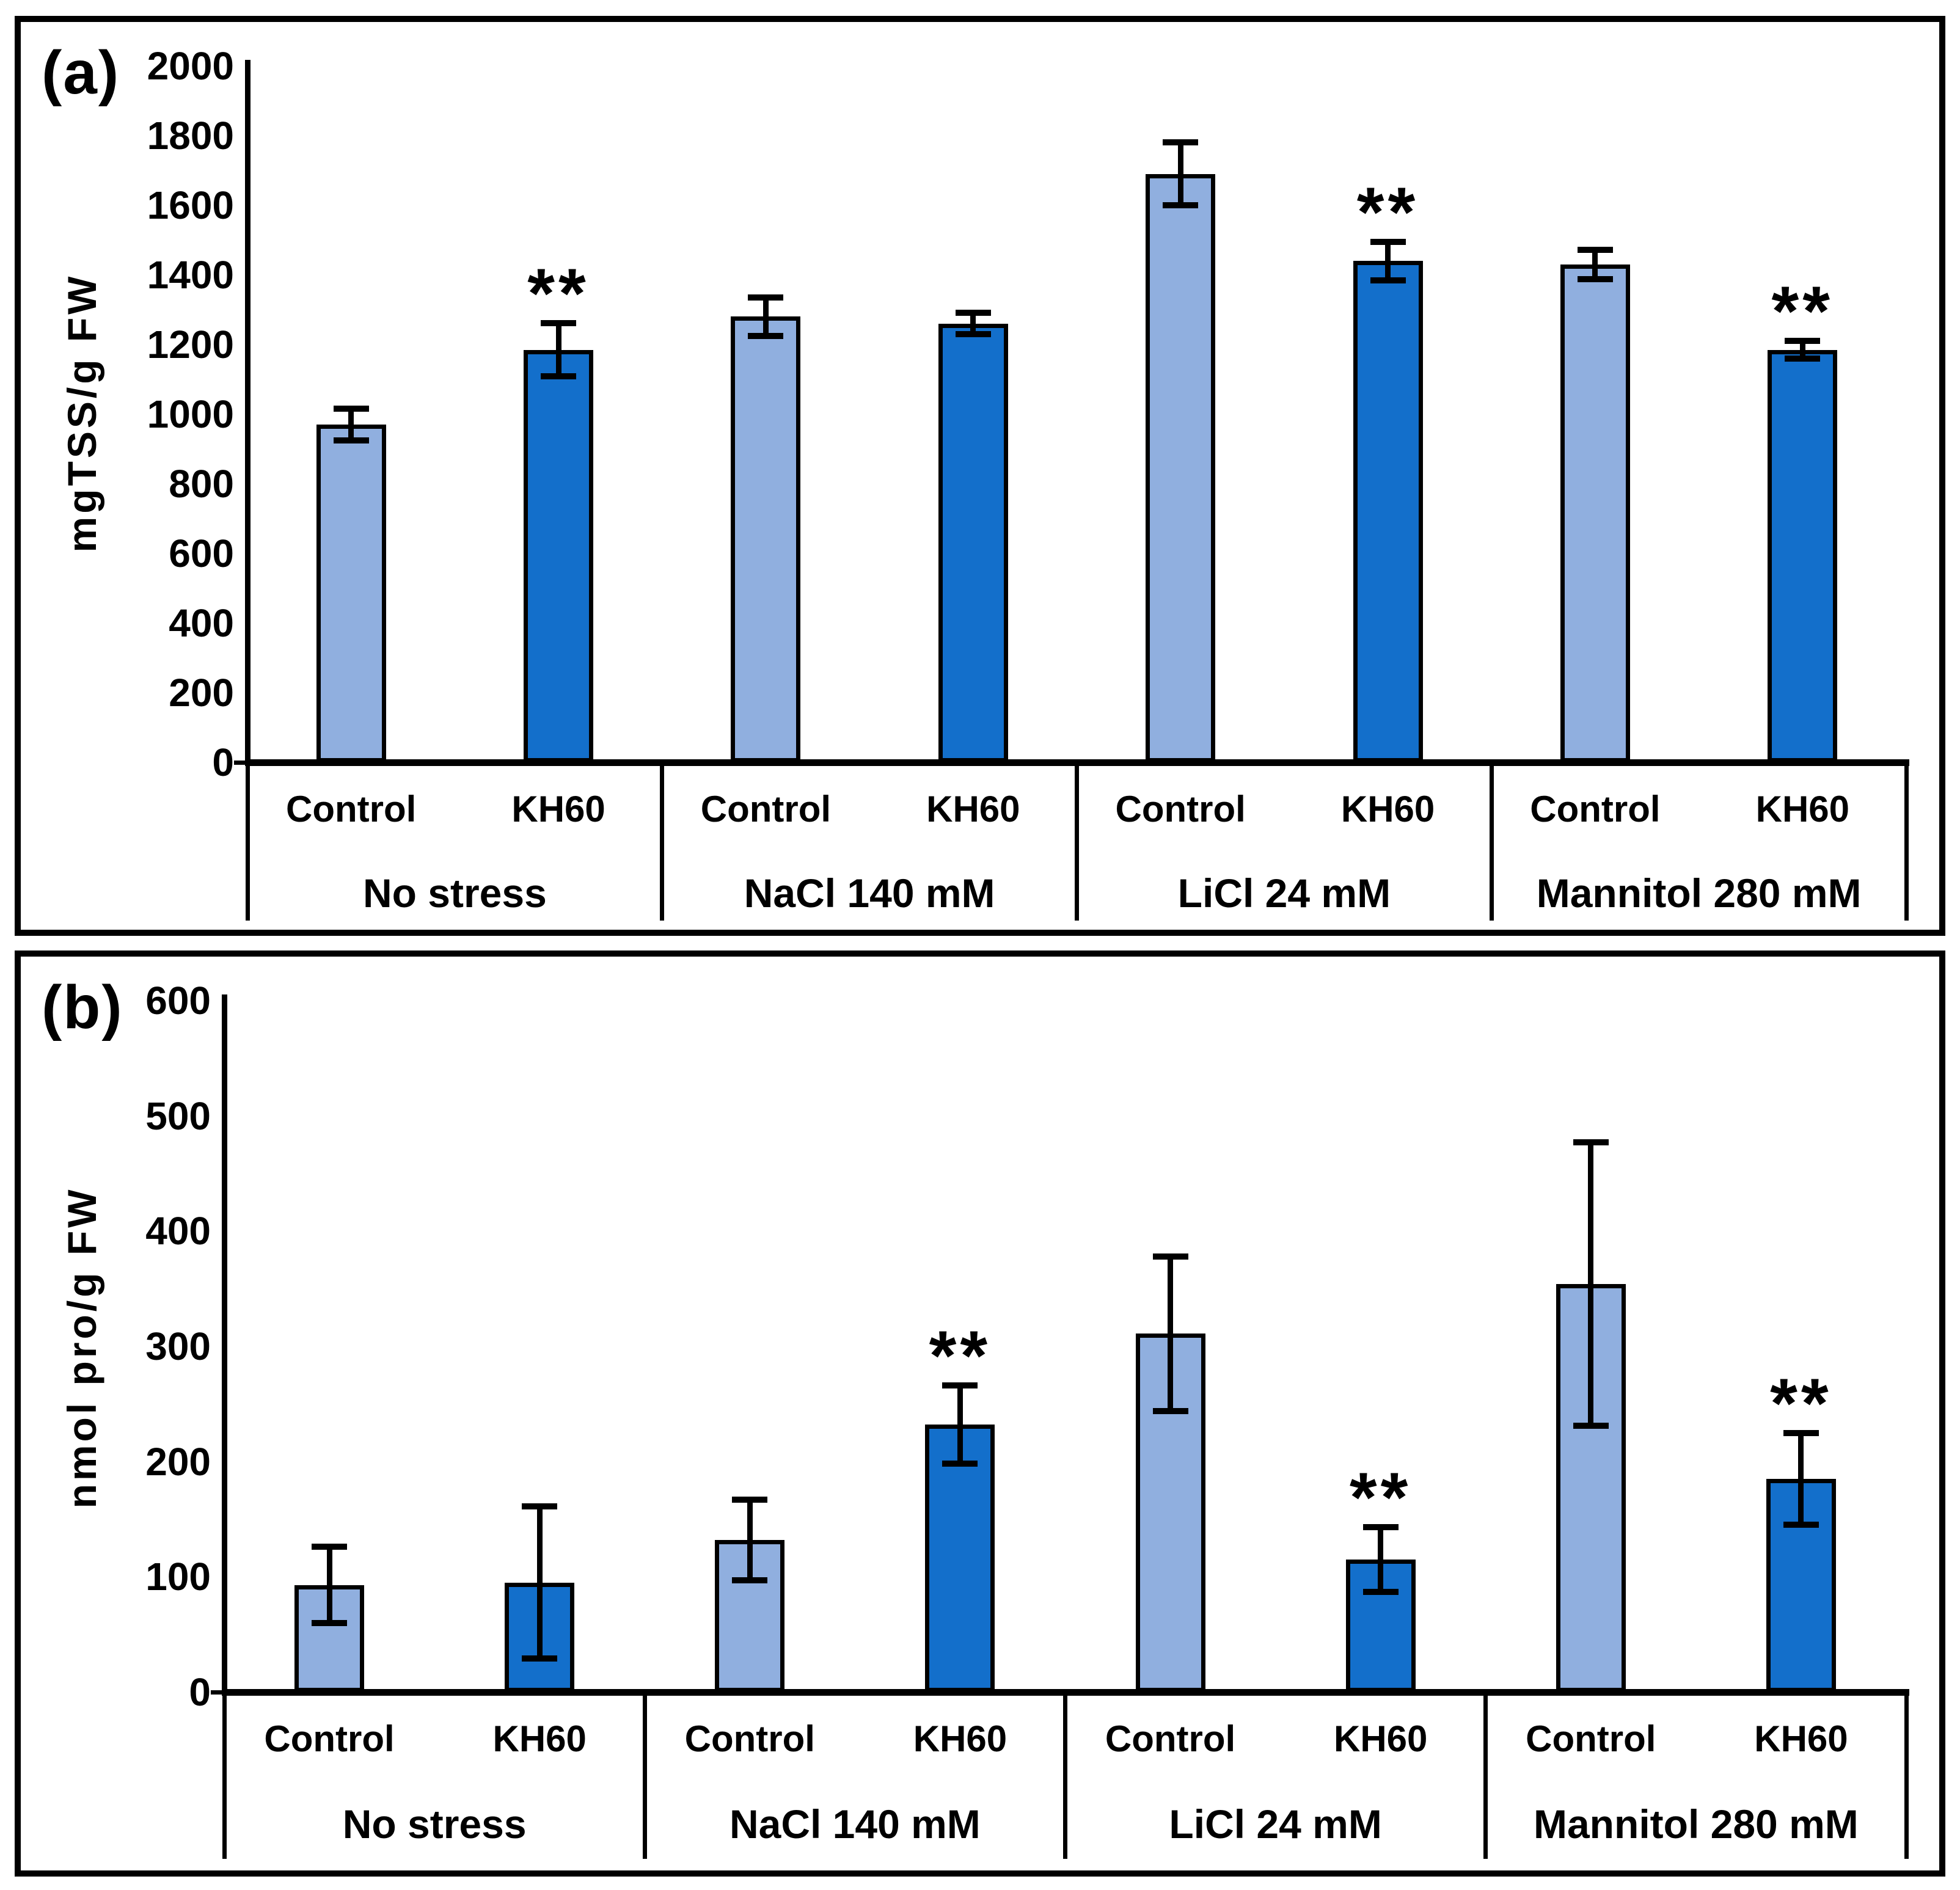 The image size is (1960, 1890). Describe the element at coordinates (190, 414) in the screenshot. I see `y-tick-label: 1000` at that location.